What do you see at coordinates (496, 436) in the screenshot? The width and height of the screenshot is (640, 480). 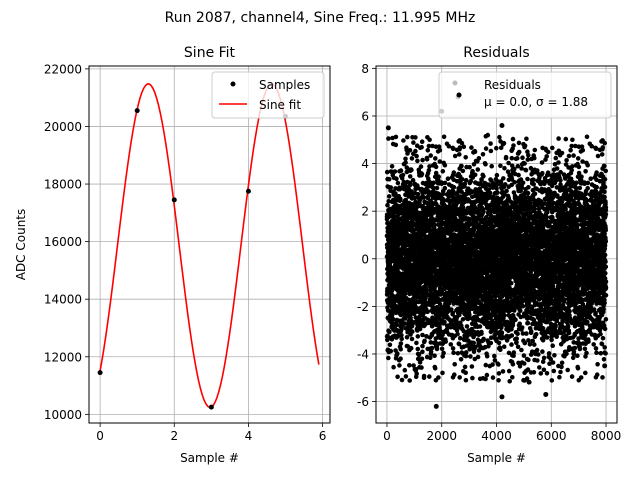 I see `residuals-xtick-label: 4000` at bounding box center [496, 436].